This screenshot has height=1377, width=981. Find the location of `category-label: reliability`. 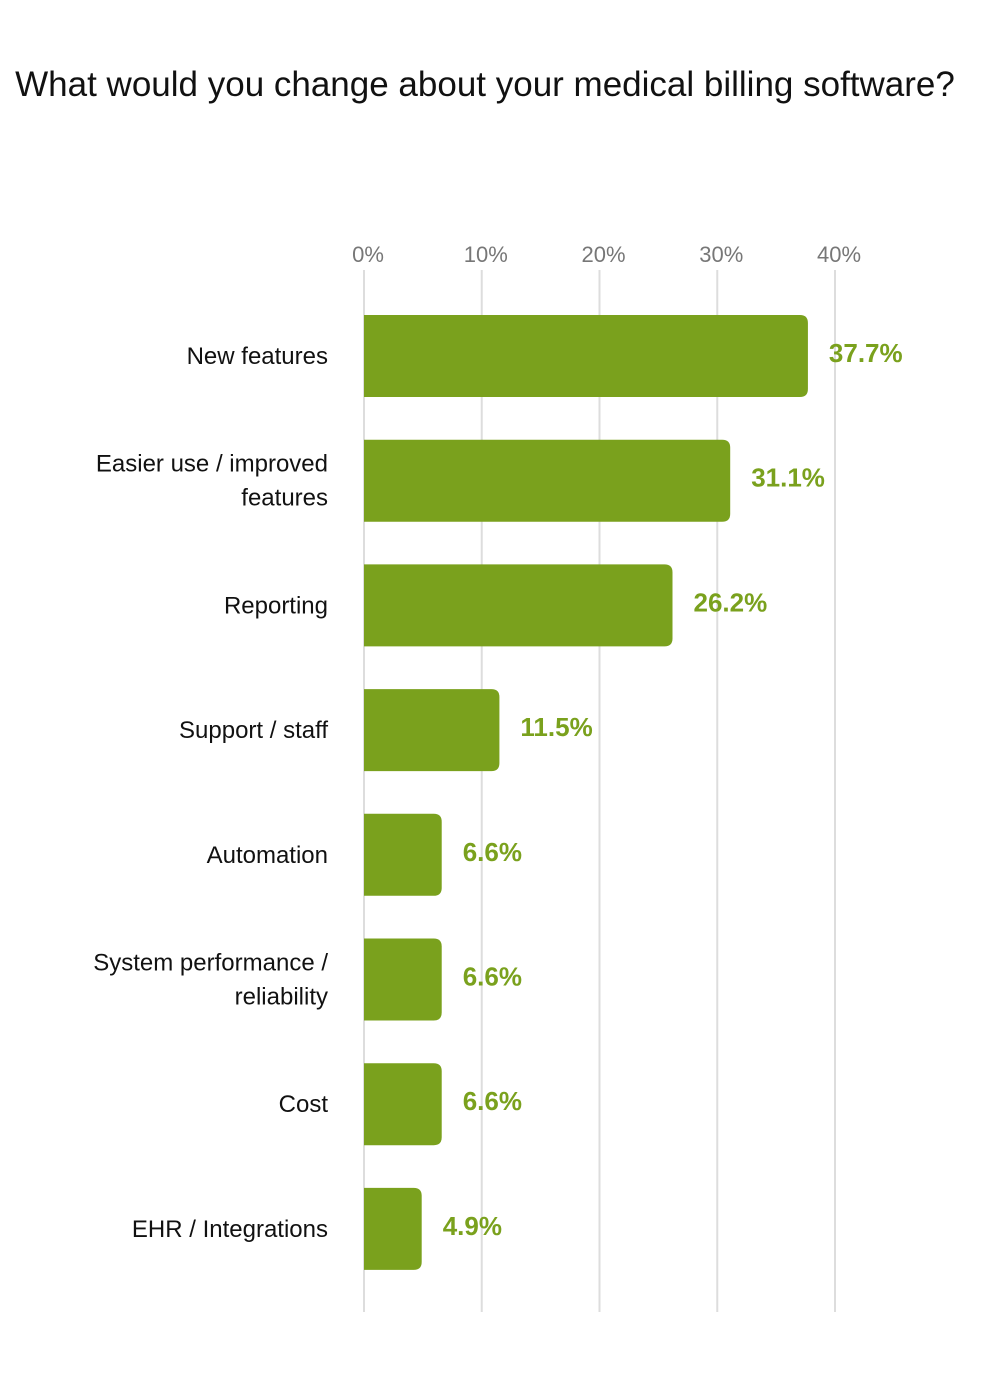

category-label: reliability is located at coordinates (281, 997).